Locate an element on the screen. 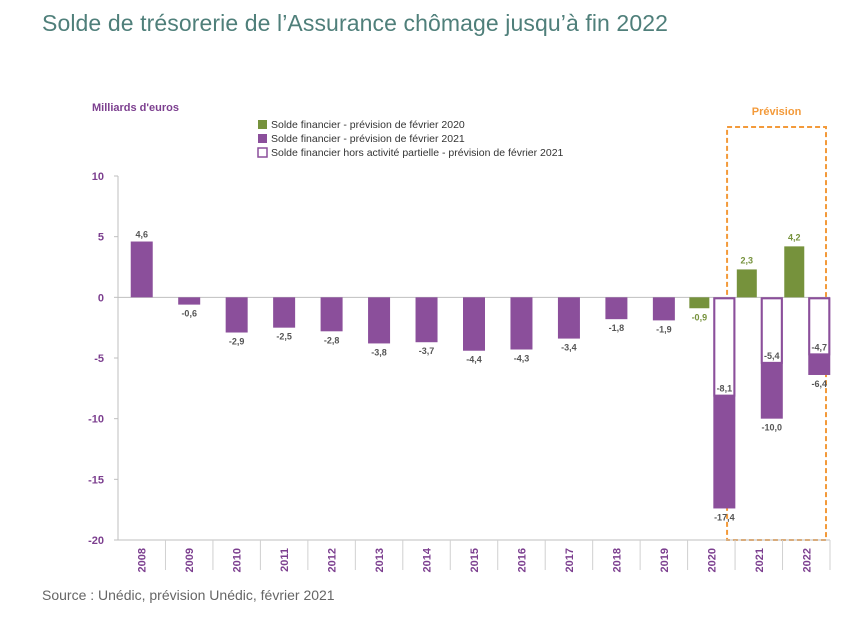 This screenshot has width=863, height=632. x-tick-label: 2012 is located at coordinates (333, 560).